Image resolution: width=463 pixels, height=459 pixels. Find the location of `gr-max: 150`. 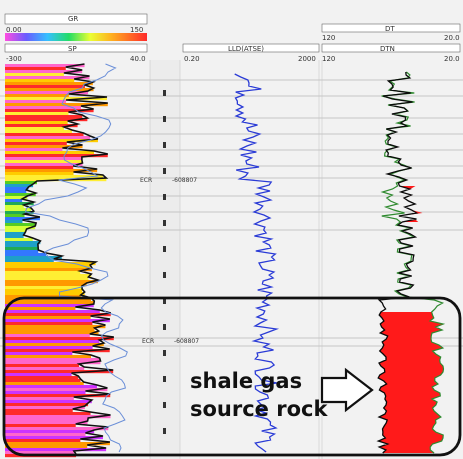

gr-max: 150 is located at coordinates (136, 30).